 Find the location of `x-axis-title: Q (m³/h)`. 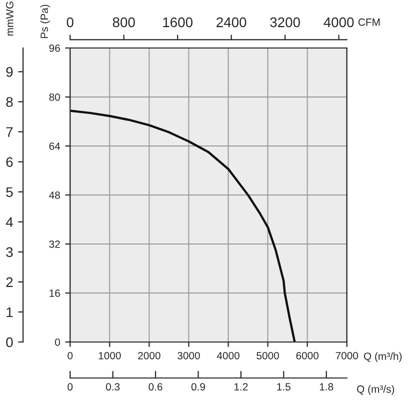

x-axis-title: Q (m³/h) is located at coordinates (383, 357).